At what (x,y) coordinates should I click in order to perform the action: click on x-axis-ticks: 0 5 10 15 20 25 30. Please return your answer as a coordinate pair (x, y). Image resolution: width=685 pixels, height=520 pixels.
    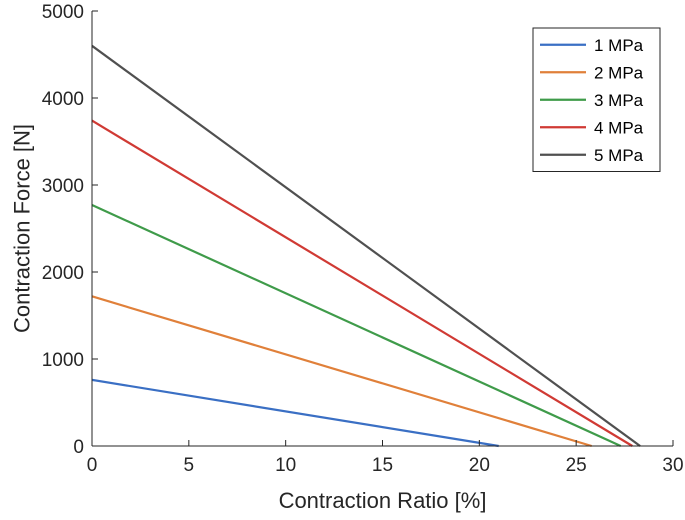
    Looking at the image, I should click on (385, 458).